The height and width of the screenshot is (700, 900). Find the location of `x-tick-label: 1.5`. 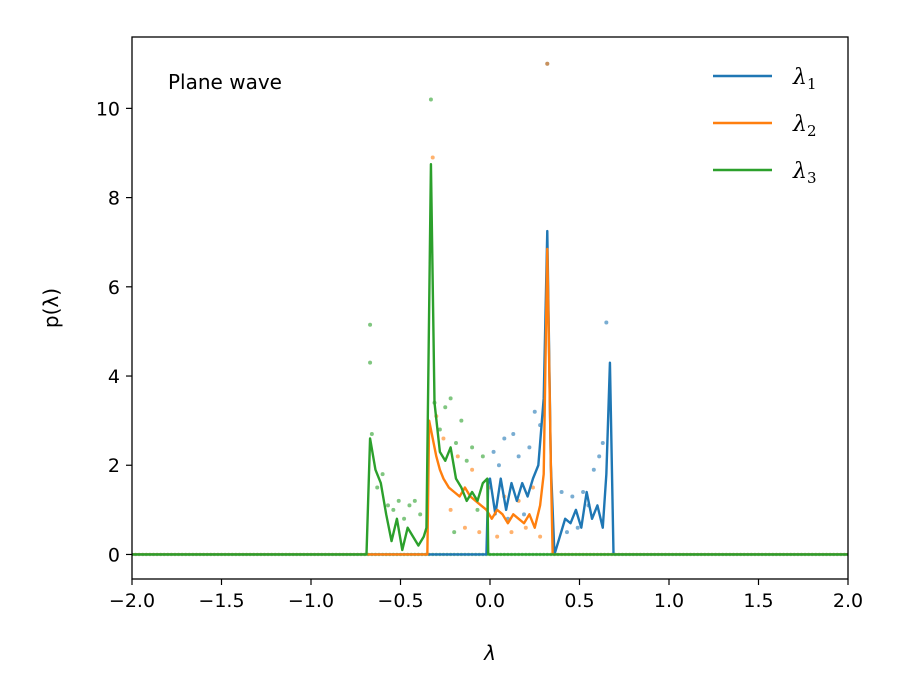

x-tick-label: 1.5 is located at coordinates (758, 601).